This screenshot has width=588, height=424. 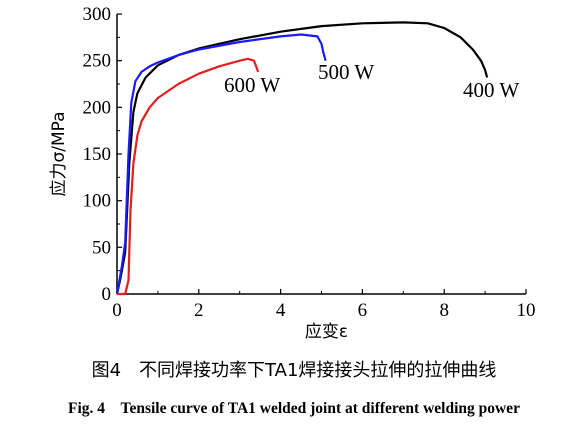 I want to click on y-tick-label: 250, so click(x=97, y=61).